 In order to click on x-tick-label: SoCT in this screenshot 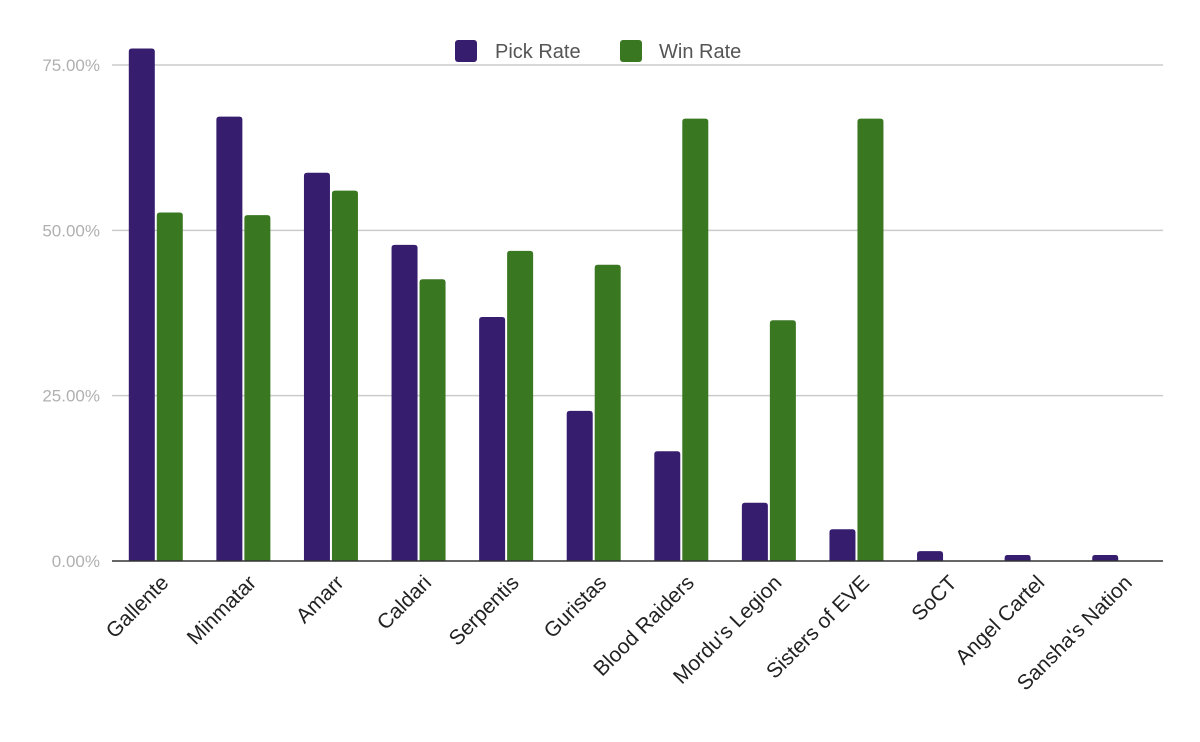, I will do `click(934, 598)`.